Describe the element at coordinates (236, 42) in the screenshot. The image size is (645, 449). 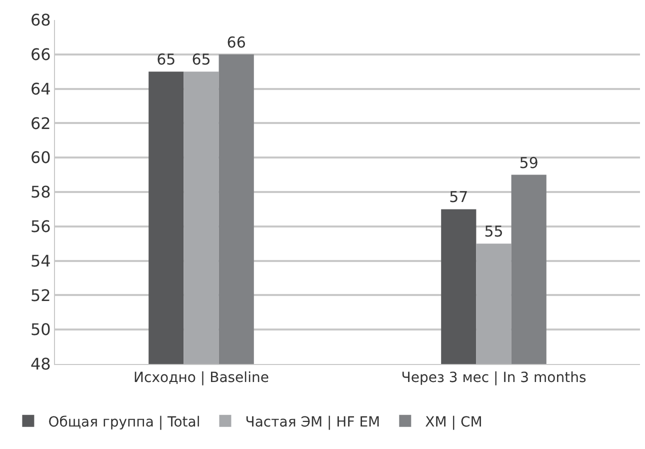
I see `data-label: 66` at that location.